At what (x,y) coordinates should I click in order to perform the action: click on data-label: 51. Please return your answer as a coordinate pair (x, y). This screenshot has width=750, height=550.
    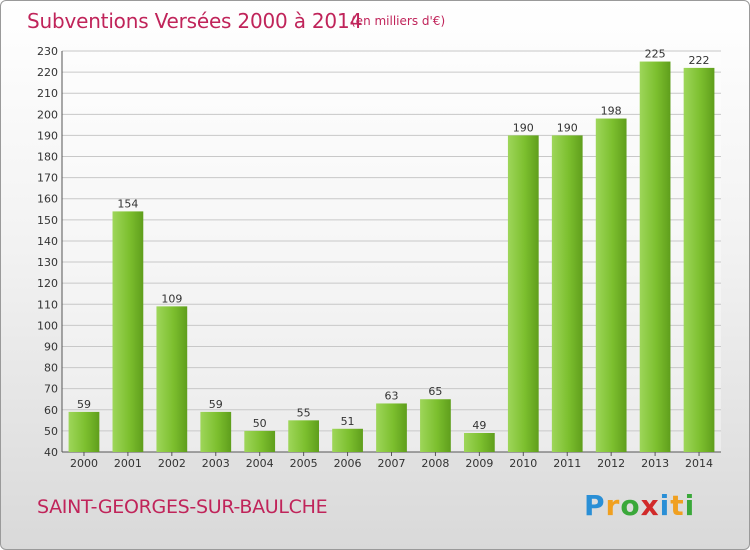
    Looking at the image, I should click on (348, 421).